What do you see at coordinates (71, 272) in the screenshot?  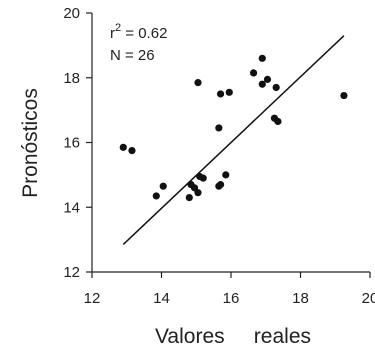 I see `y-tick-label: 12` at bounding box center [71, 272].